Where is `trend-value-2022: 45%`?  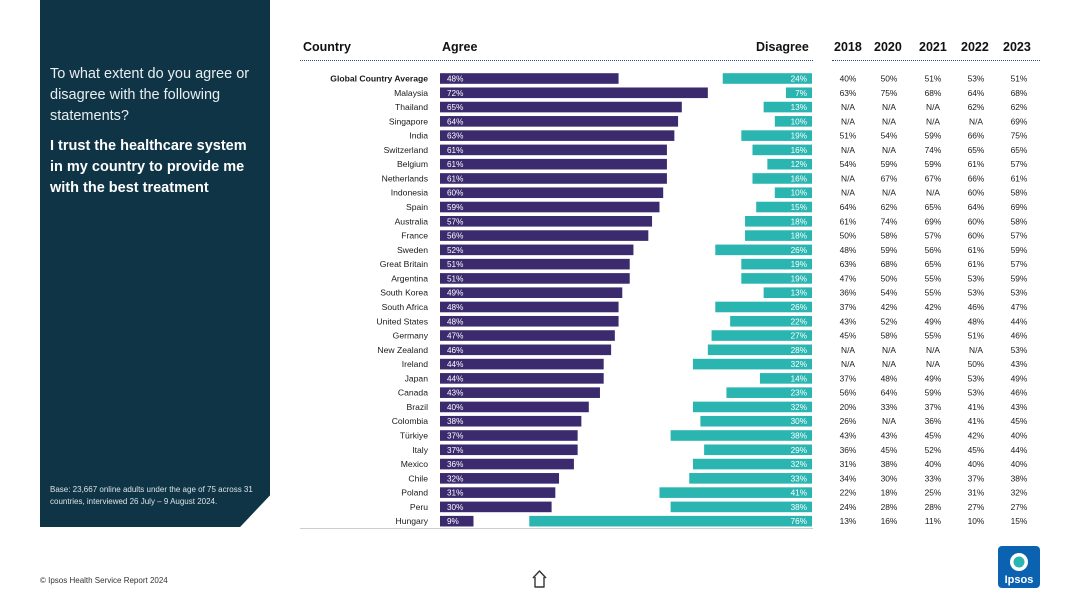
trend-value-2022: 45% is located at coordinates (976, 450).